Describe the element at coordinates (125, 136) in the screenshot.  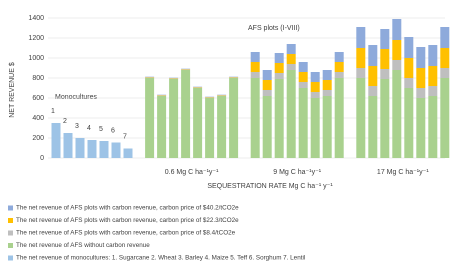
I see `category-label: 7` at that location.